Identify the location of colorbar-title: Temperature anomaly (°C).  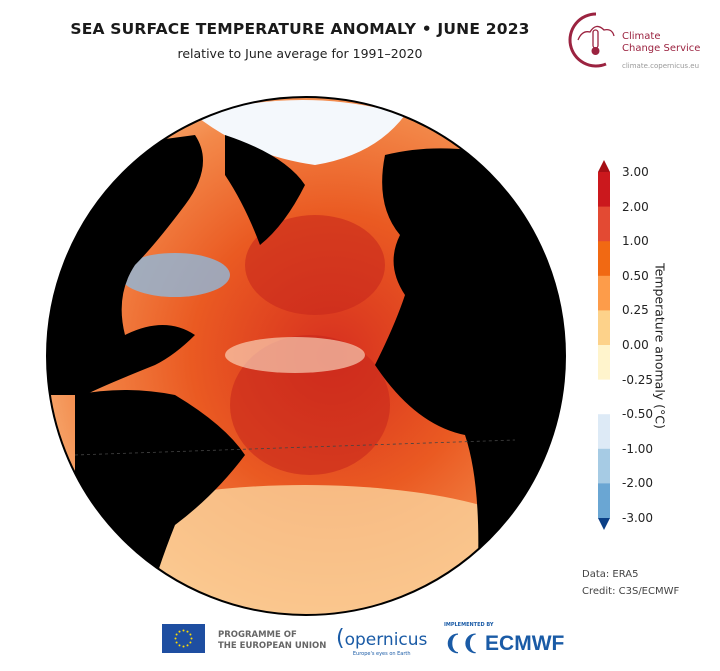
(660, 346).